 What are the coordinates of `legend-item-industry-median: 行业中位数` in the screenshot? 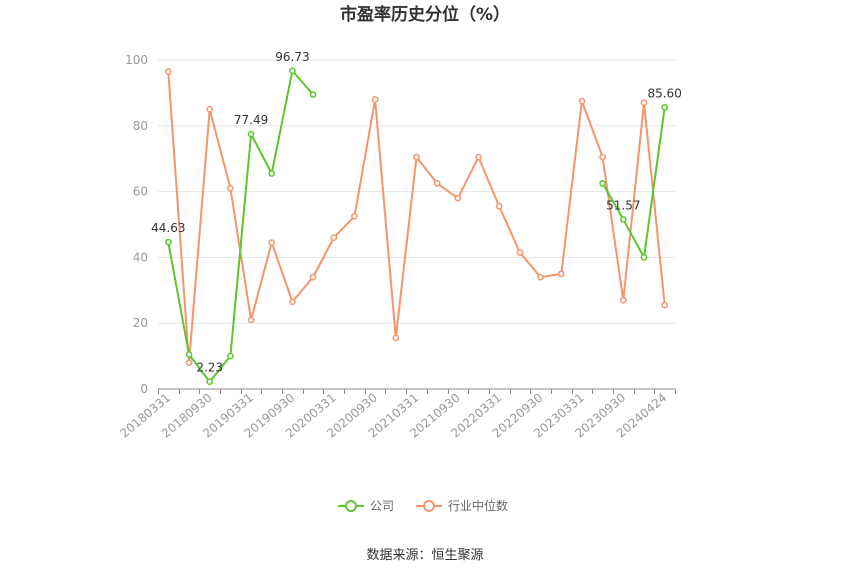 It's located at (462, 505).